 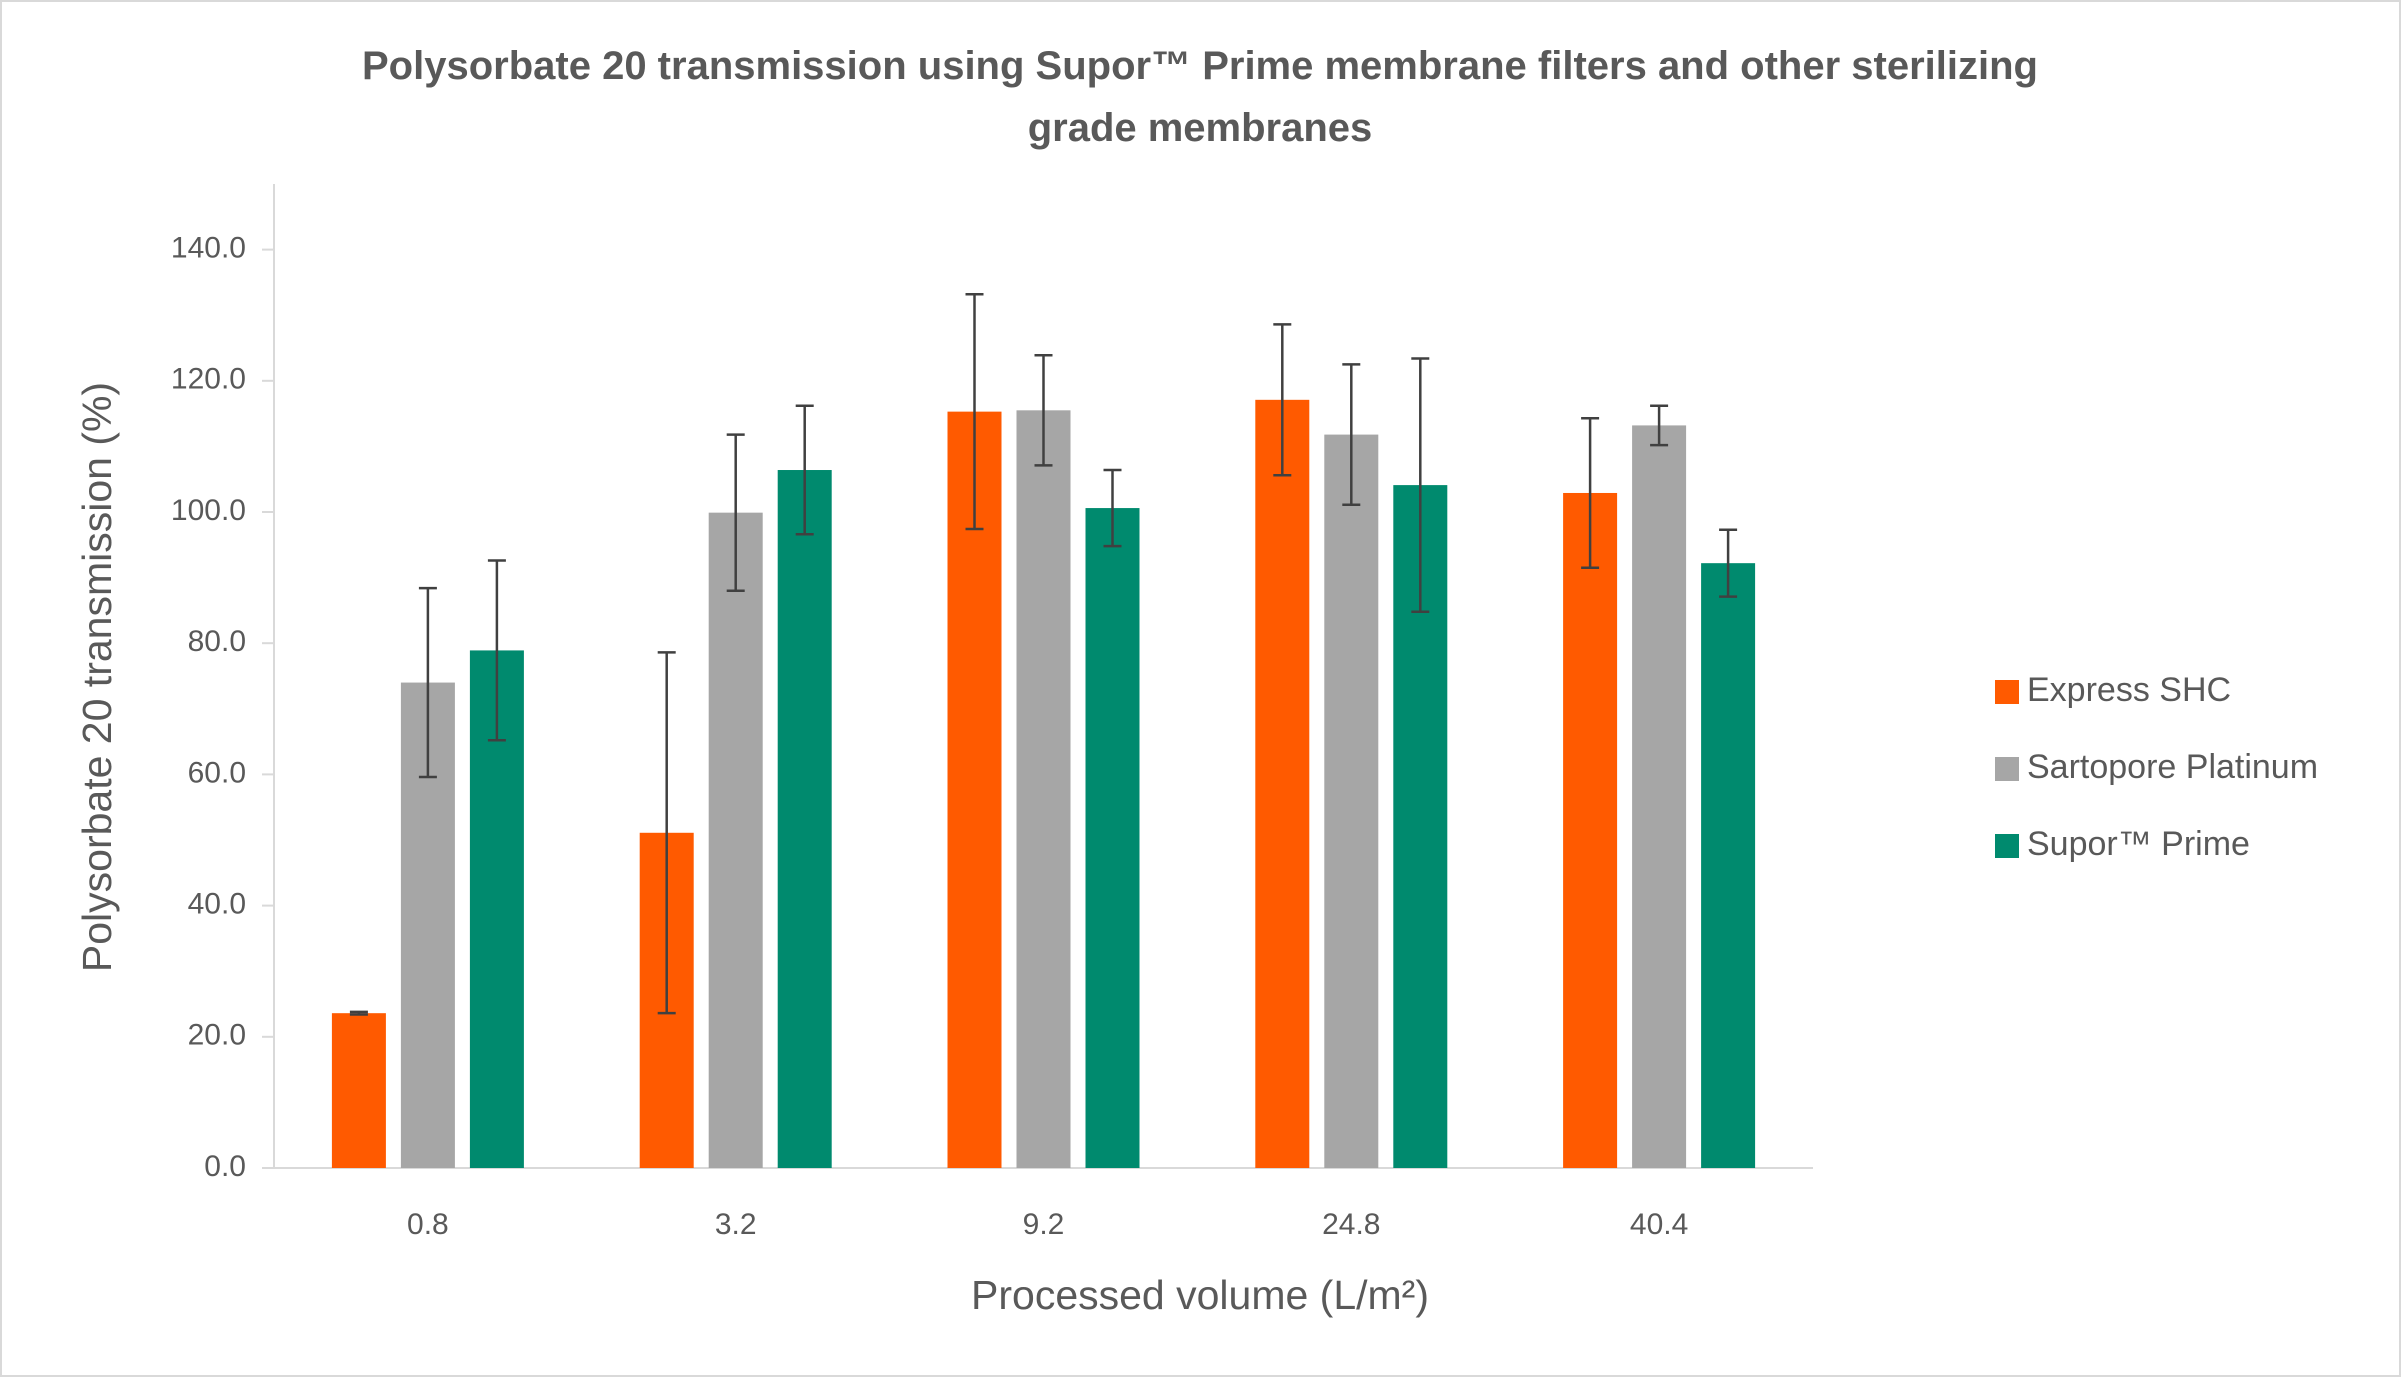 What do you see at coordinates (208, 248) in the screenshot?
I see `y-tick-label: 140.0` at bounding box center [208, 248].